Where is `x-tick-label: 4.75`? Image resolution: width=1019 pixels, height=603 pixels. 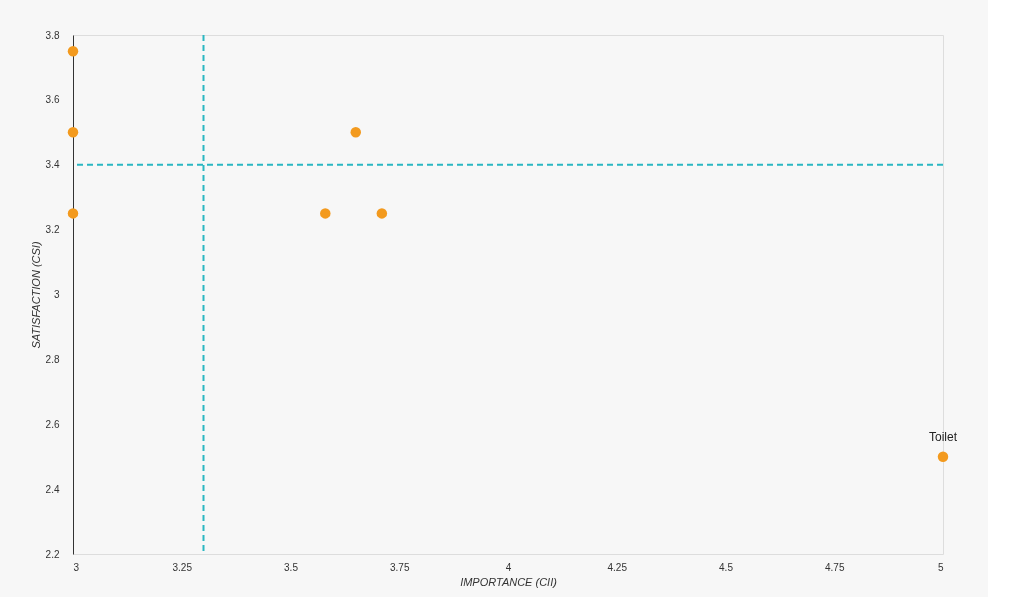
x-tick-label: 4.75 is located at coordinates (835, 567).